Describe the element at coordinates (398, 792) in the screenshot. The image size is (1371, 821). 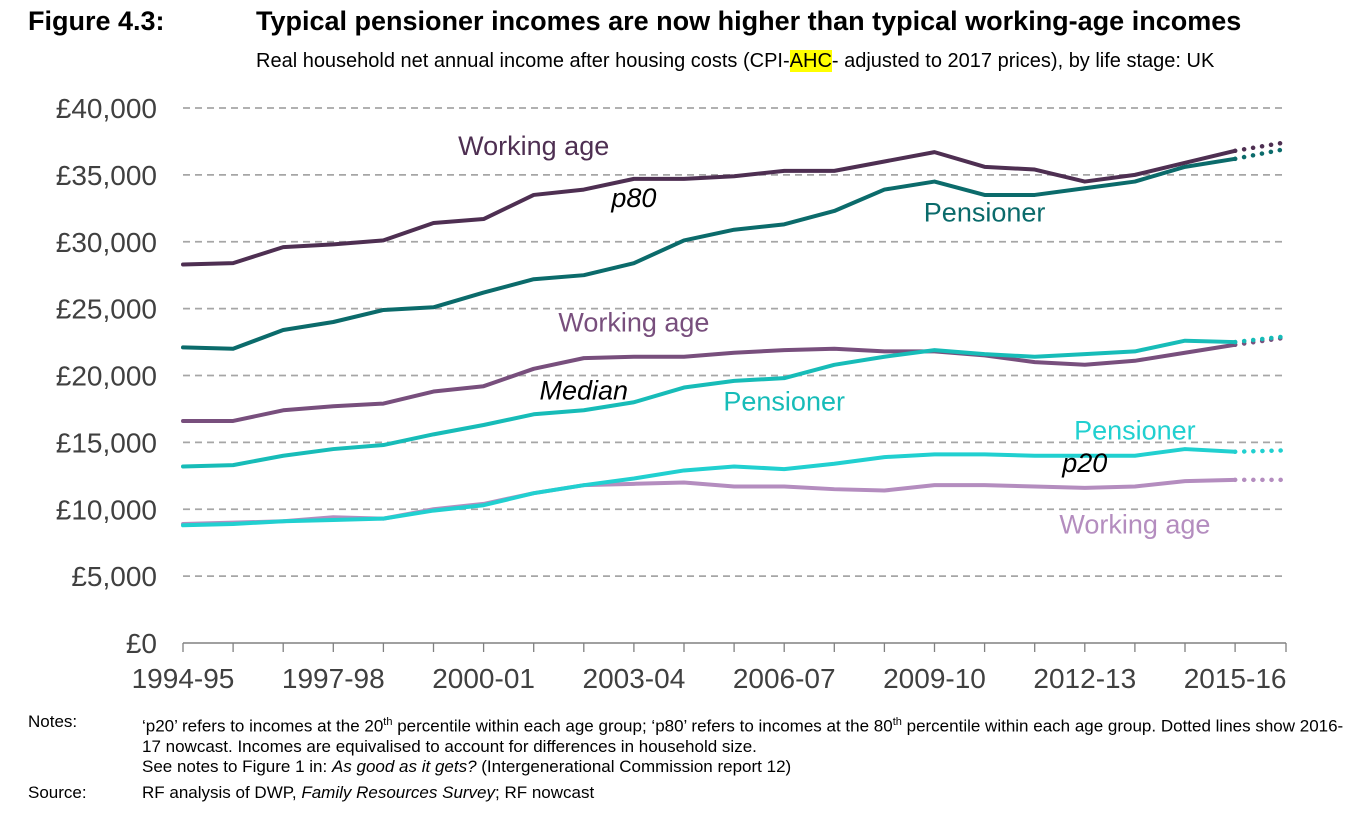
I see `source-survey-name: Family Resources Survey` at that location.